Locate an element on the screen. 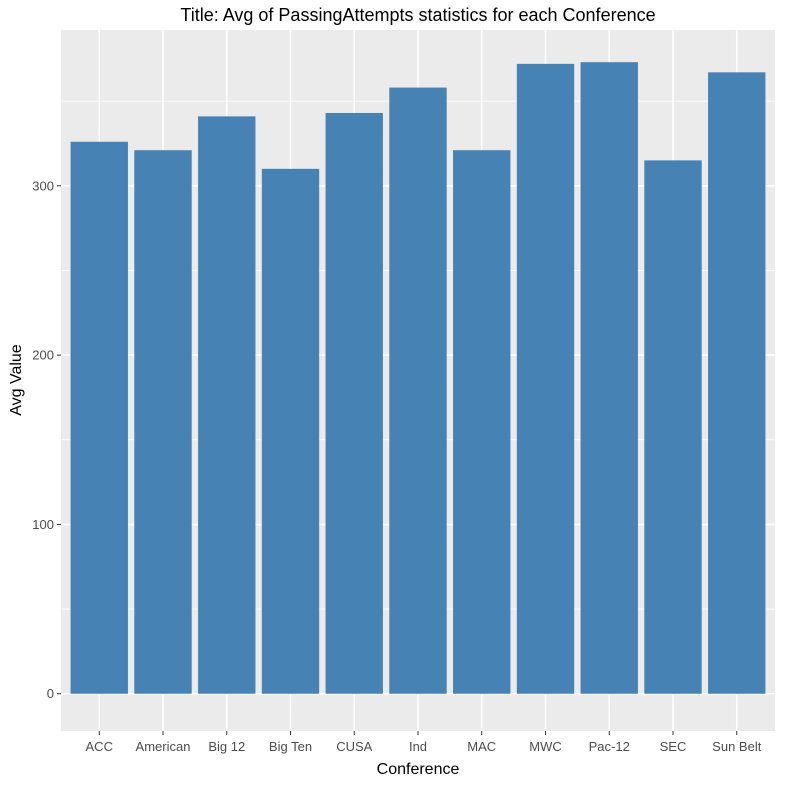 The image size is (785, 785). x-tick-label: ACC is located at coordinates (99, 746).